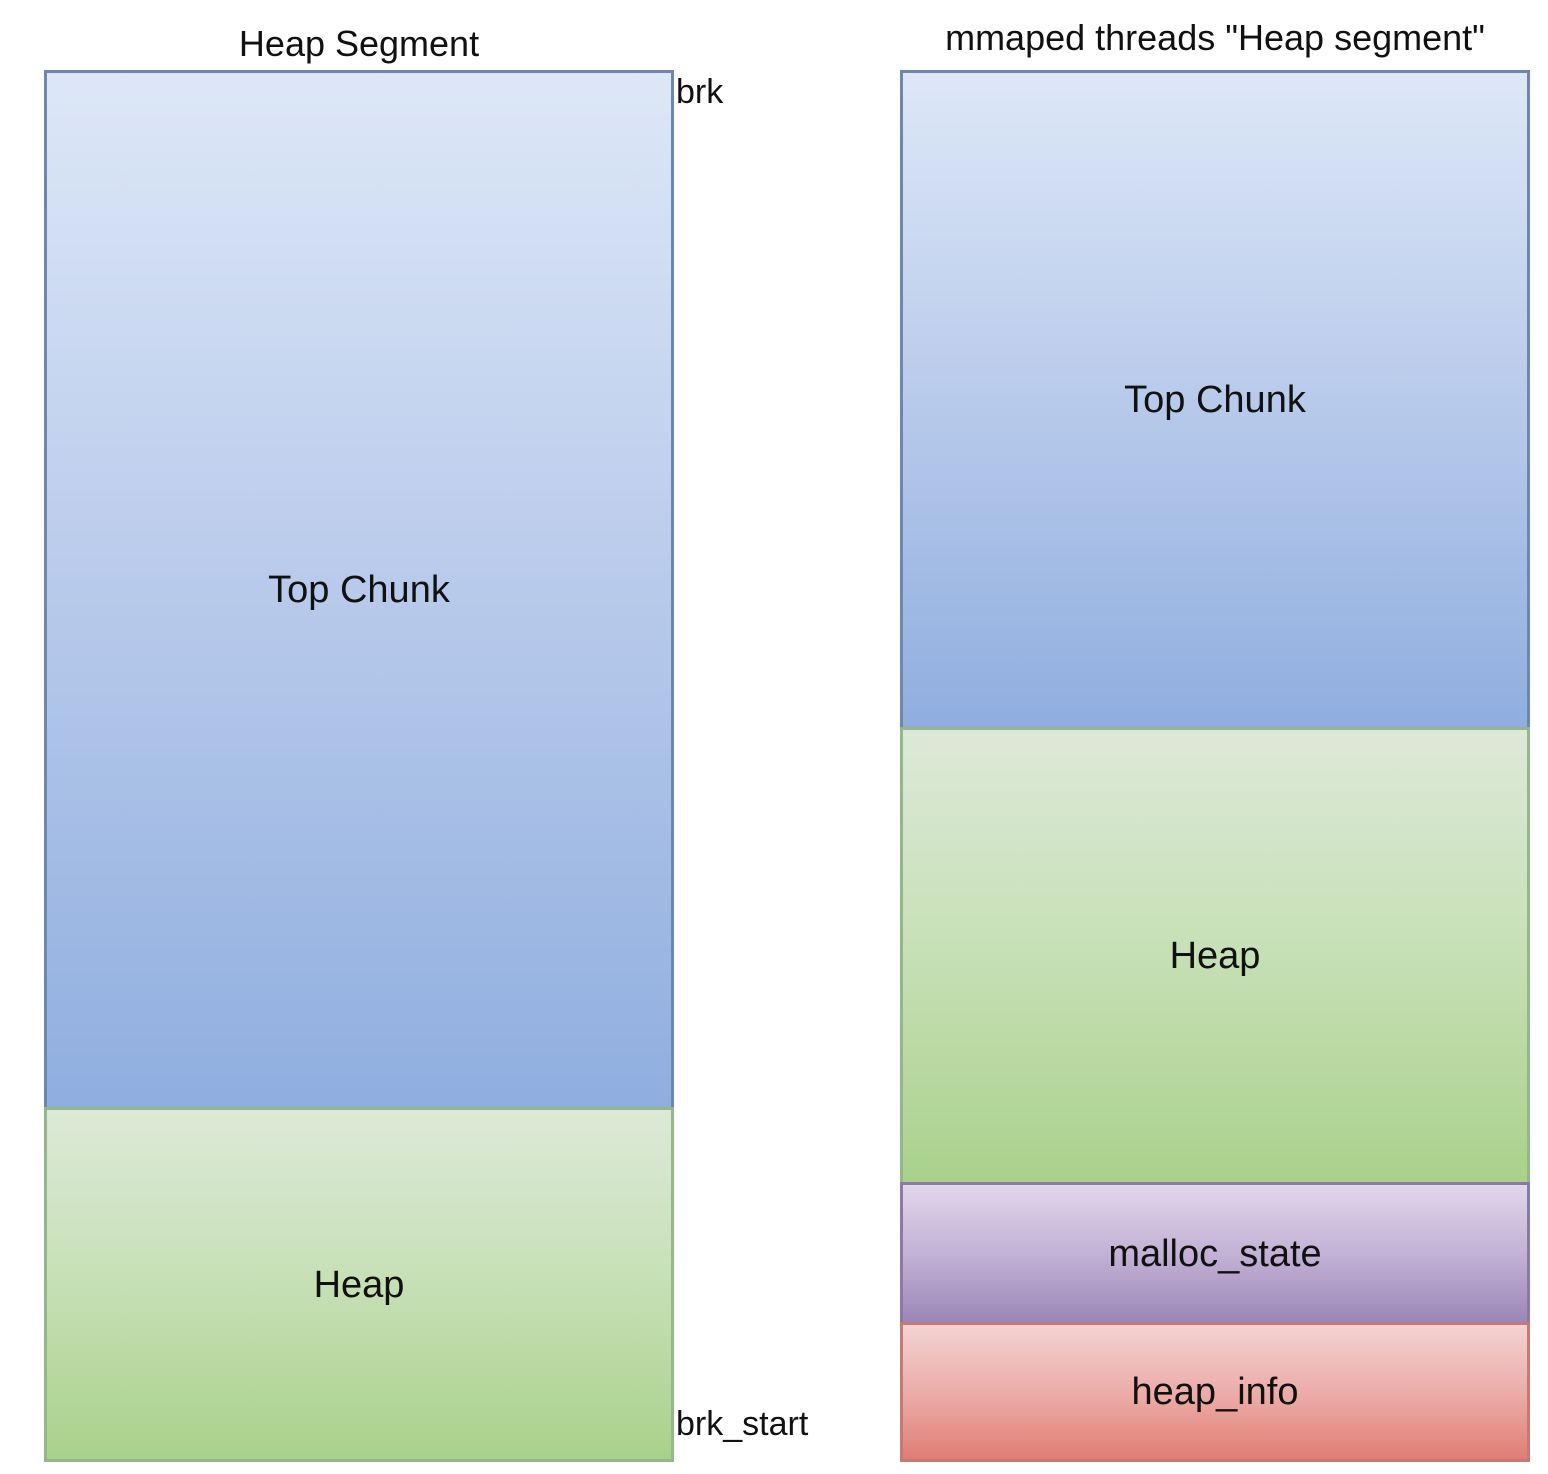  What do you see at coordinates (742, 1424) in the screenshot?
I see `brk-start-marker: brk_start` at bounding box center [742, 1424].